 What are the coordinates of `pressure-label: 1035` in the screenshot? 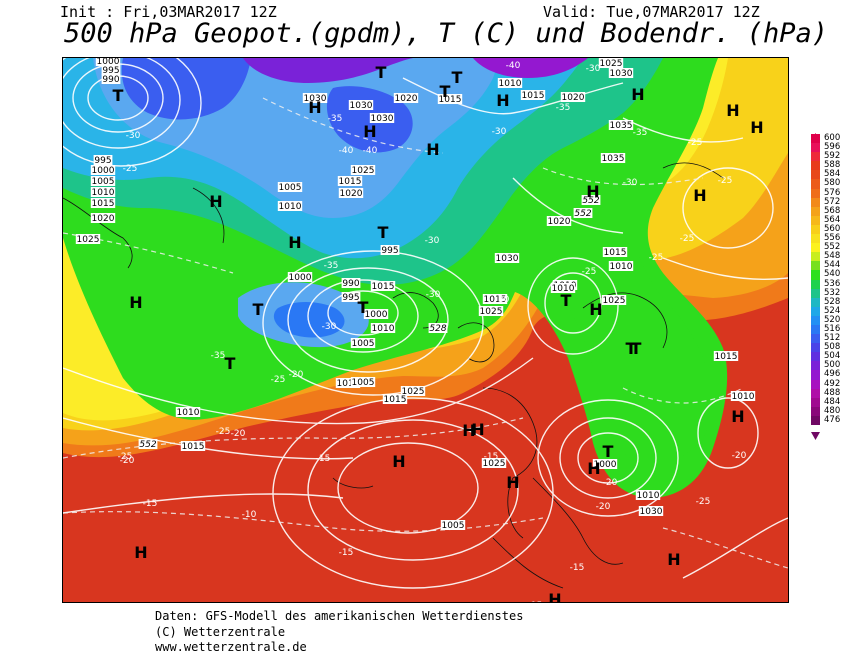 It's located at (621, 126).